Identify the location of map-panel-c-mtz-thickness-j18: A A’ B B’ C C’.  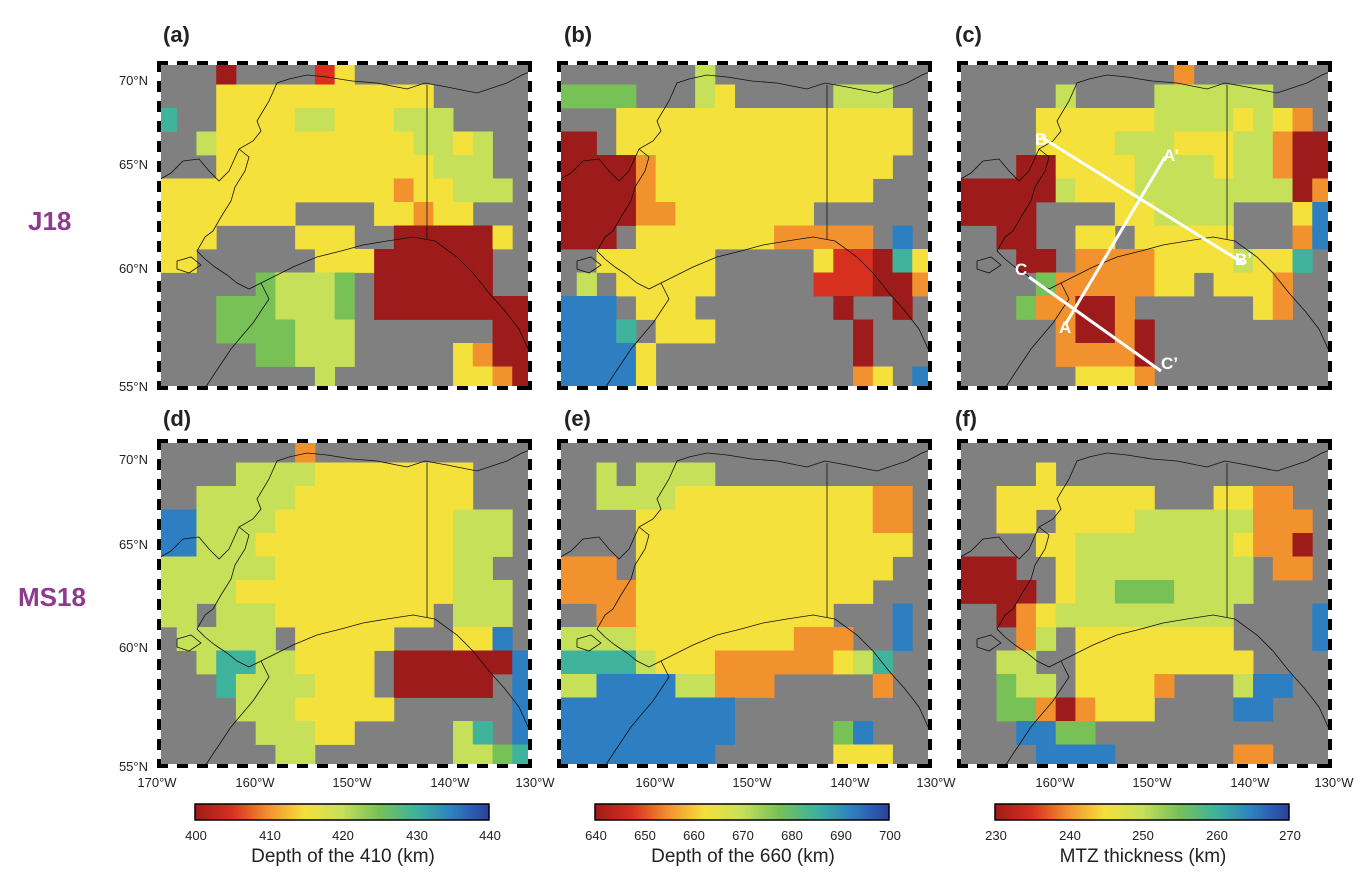
(1144, 225).